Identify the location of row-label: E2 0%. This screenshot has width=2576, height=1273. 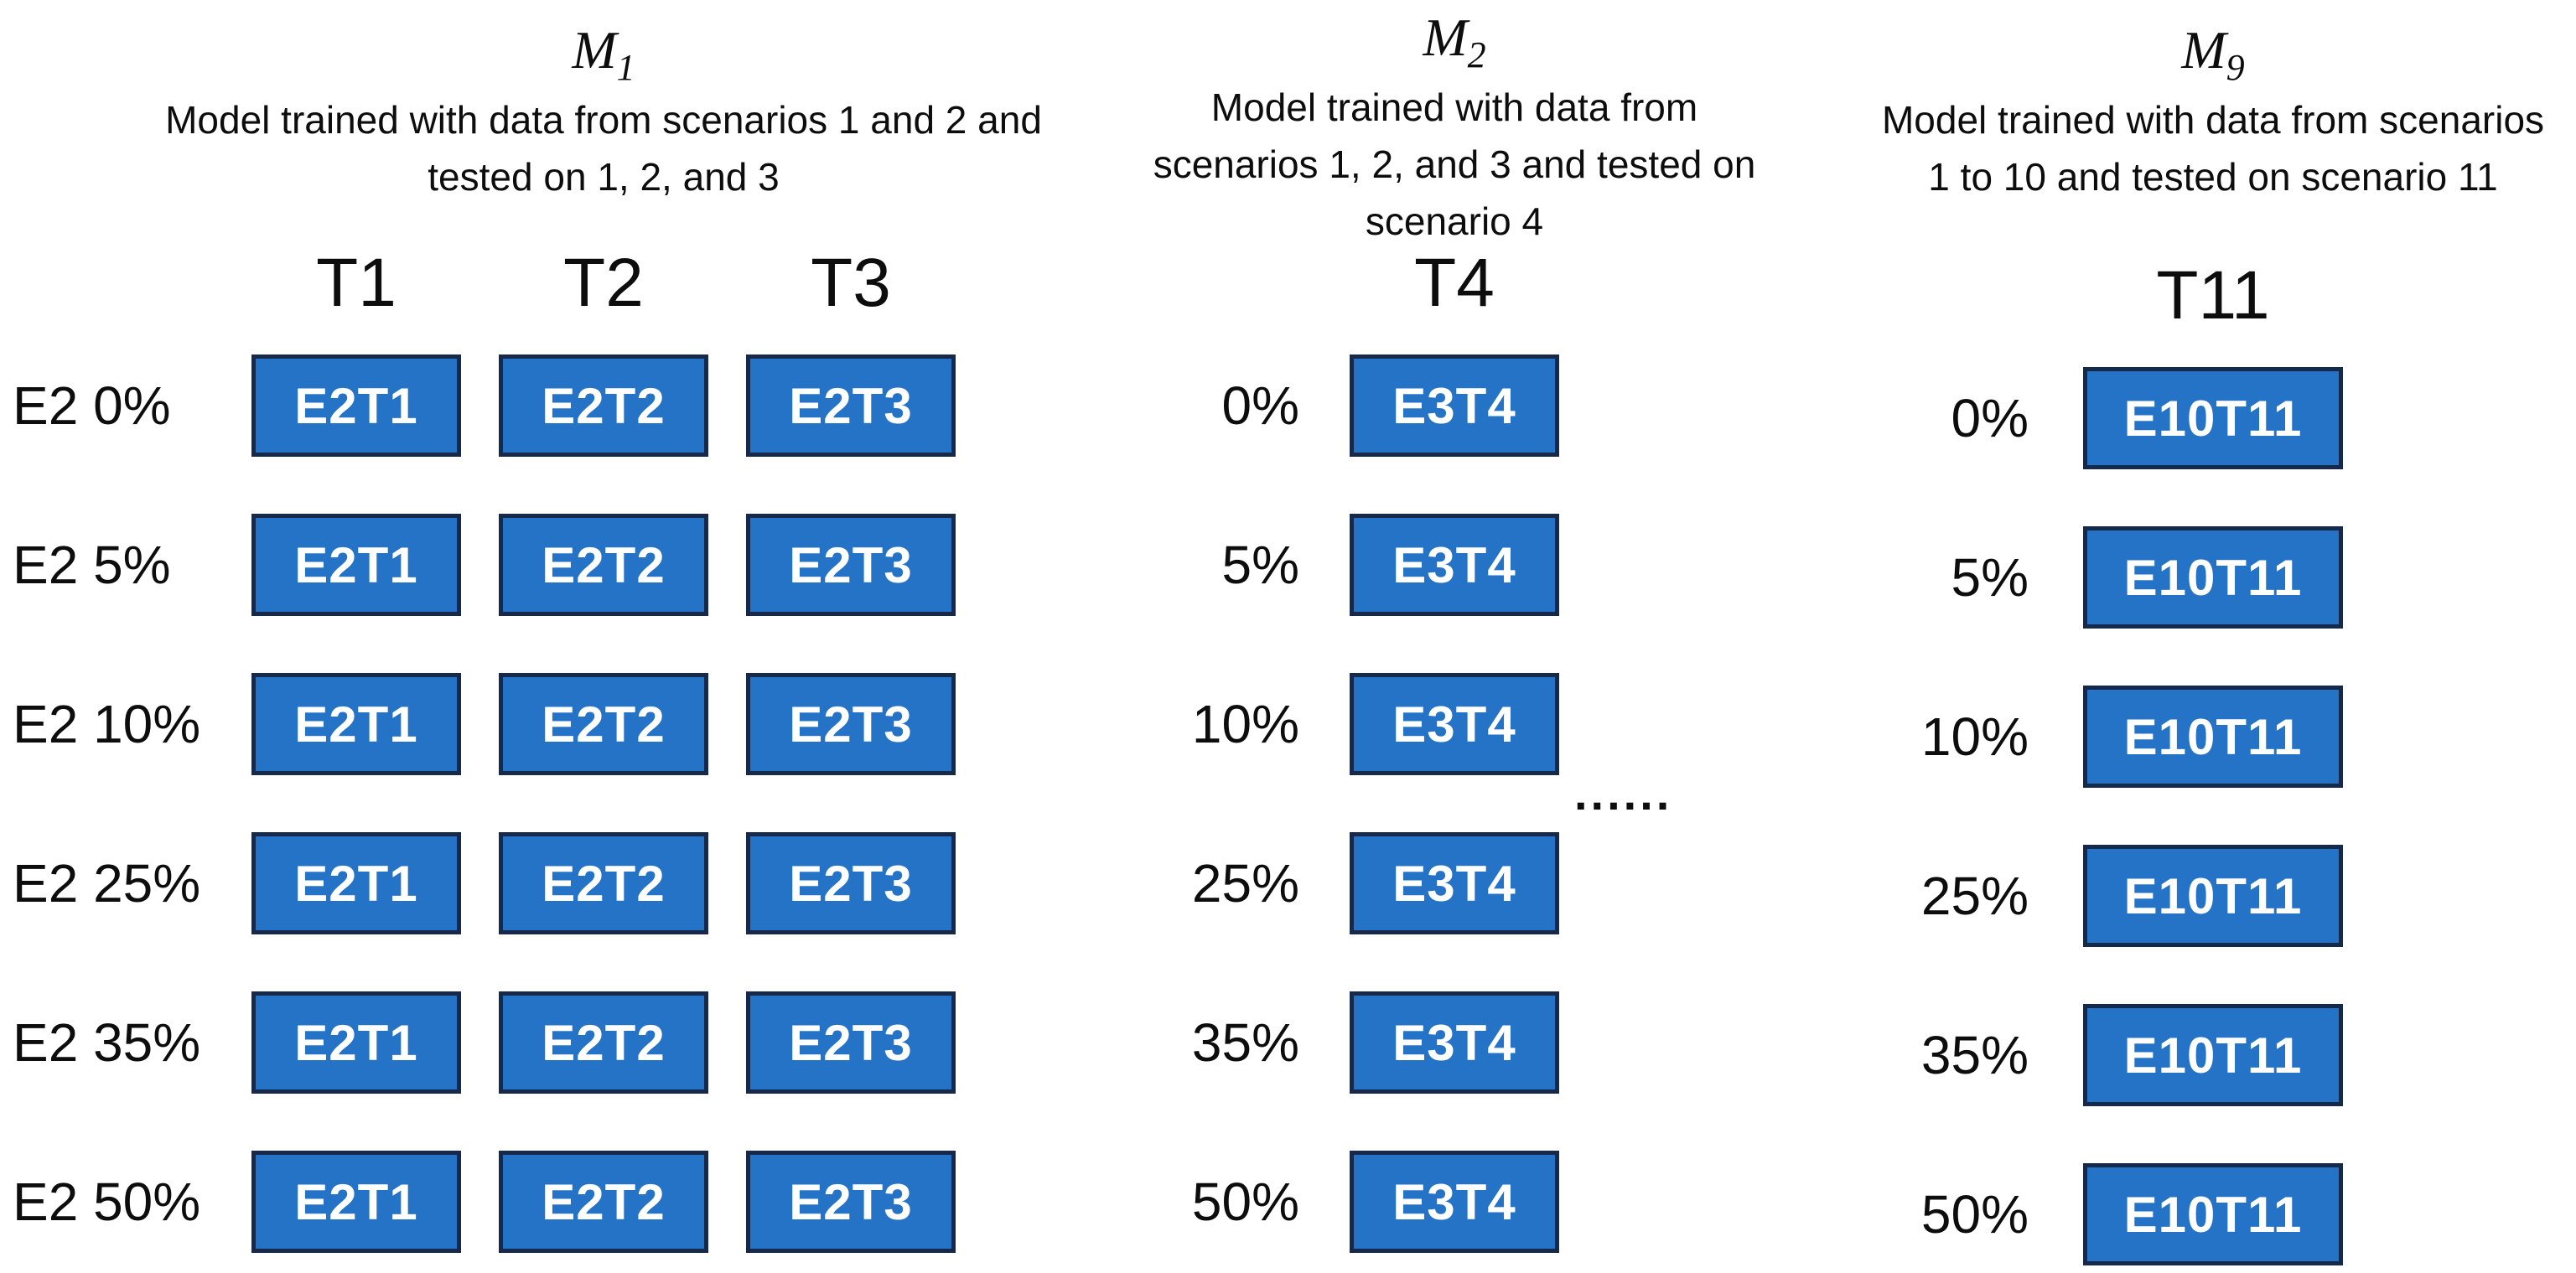
(92, 406).